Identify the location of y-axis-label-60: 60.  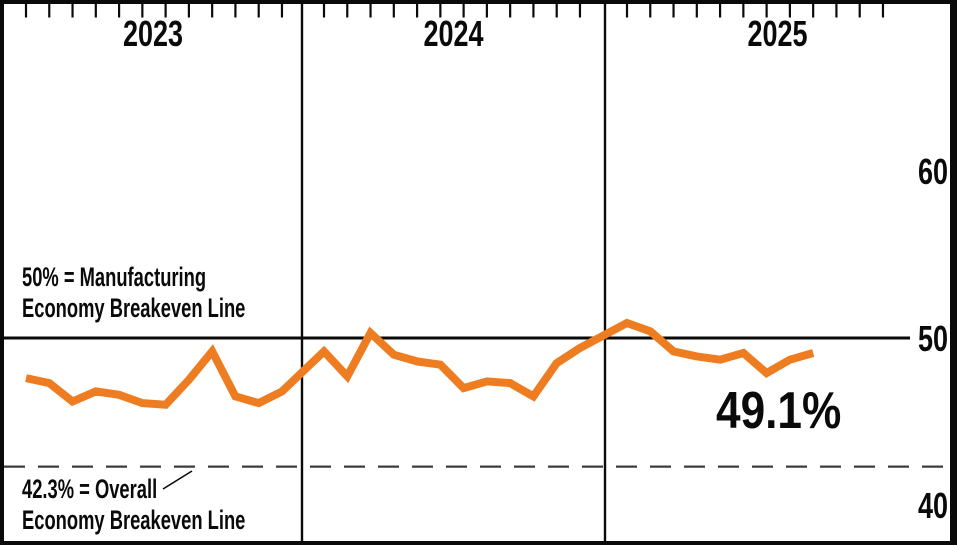
(933, 171).